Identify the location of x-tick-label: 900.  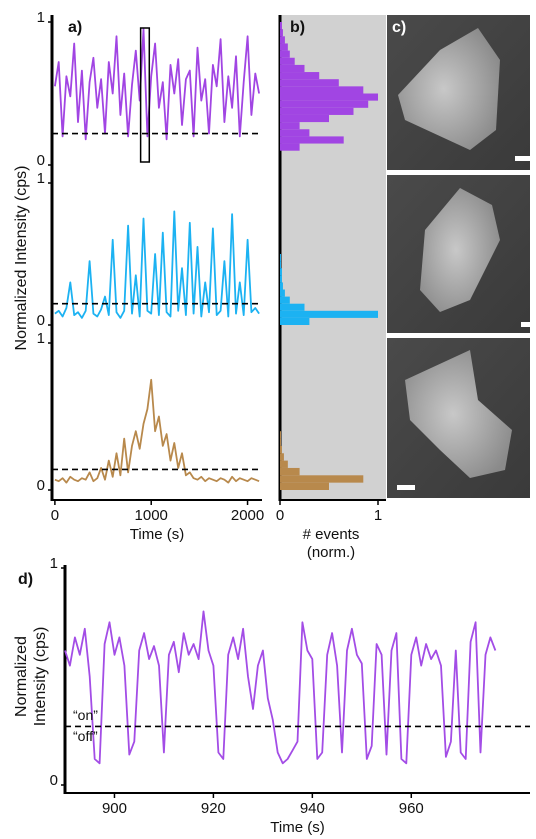
(114, 808).